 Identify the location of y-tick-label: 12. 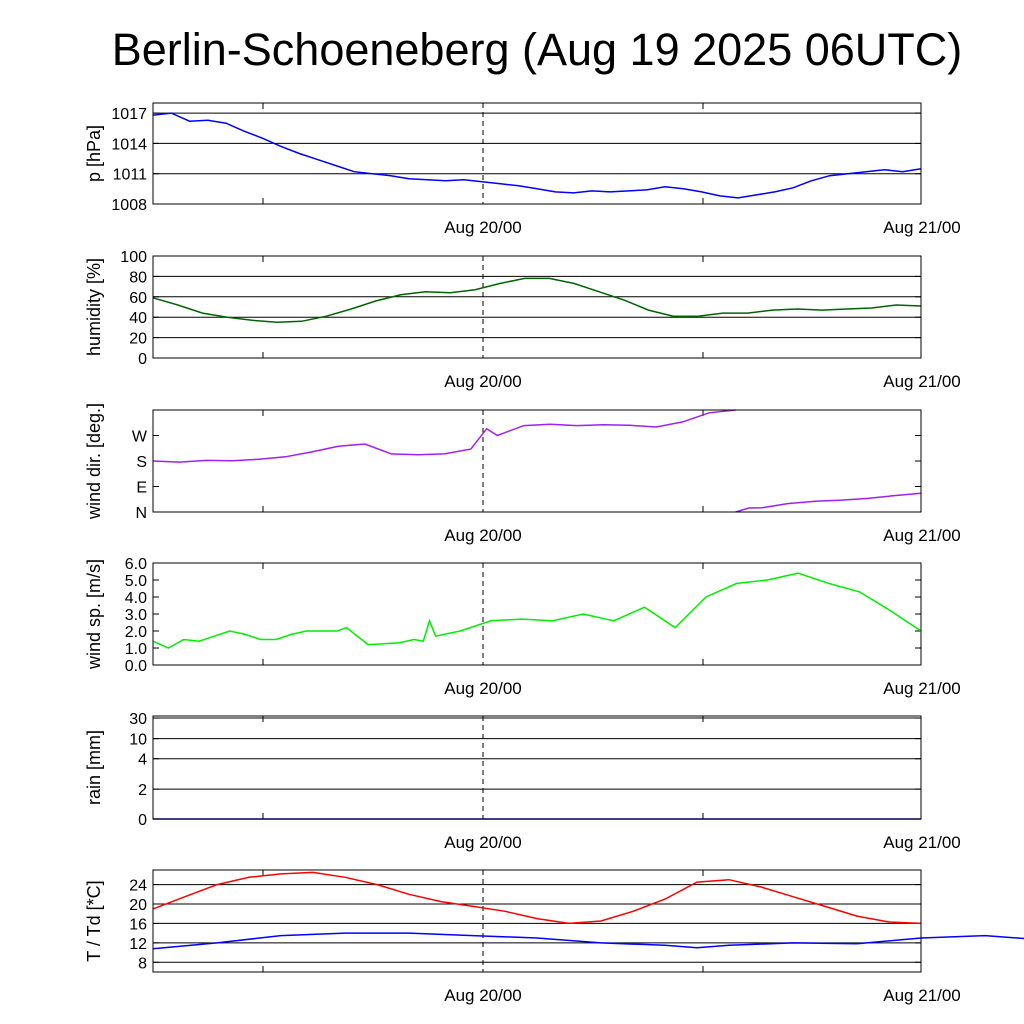
(138, 944).